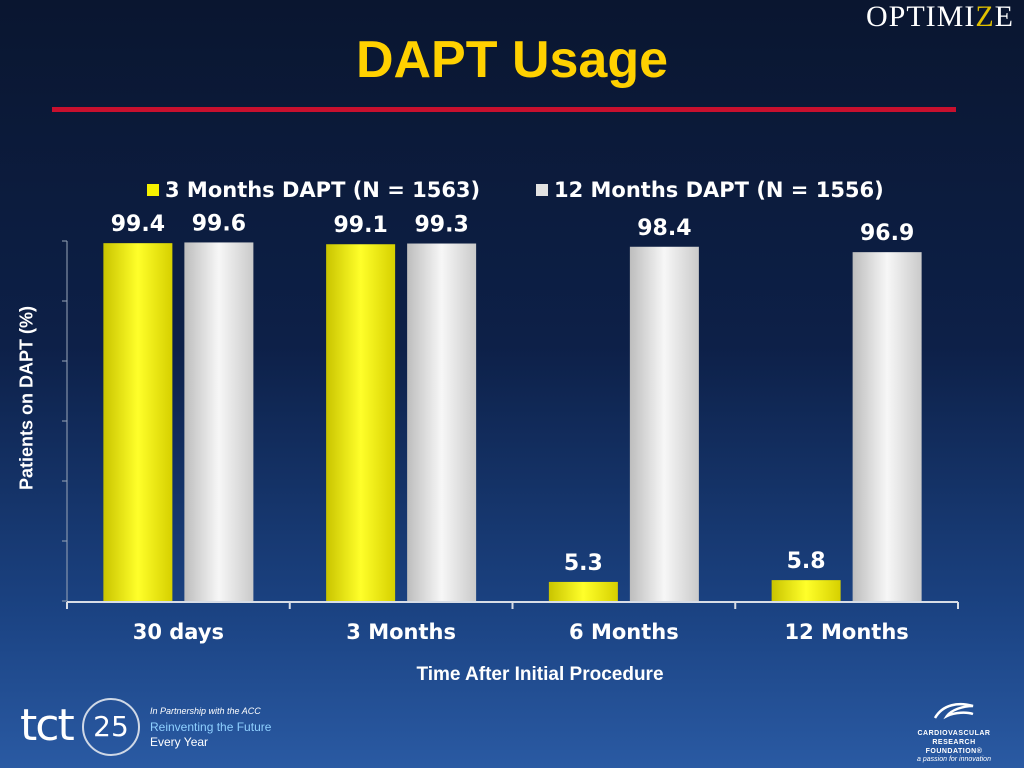 Image resolution: width=1024 pixels, height=768 pixels. What do you see at coordinates (26, 398) in the screenshot?
I see `y-axis-title: Patients on DAPT (%)` at bounding box center [26, 398].